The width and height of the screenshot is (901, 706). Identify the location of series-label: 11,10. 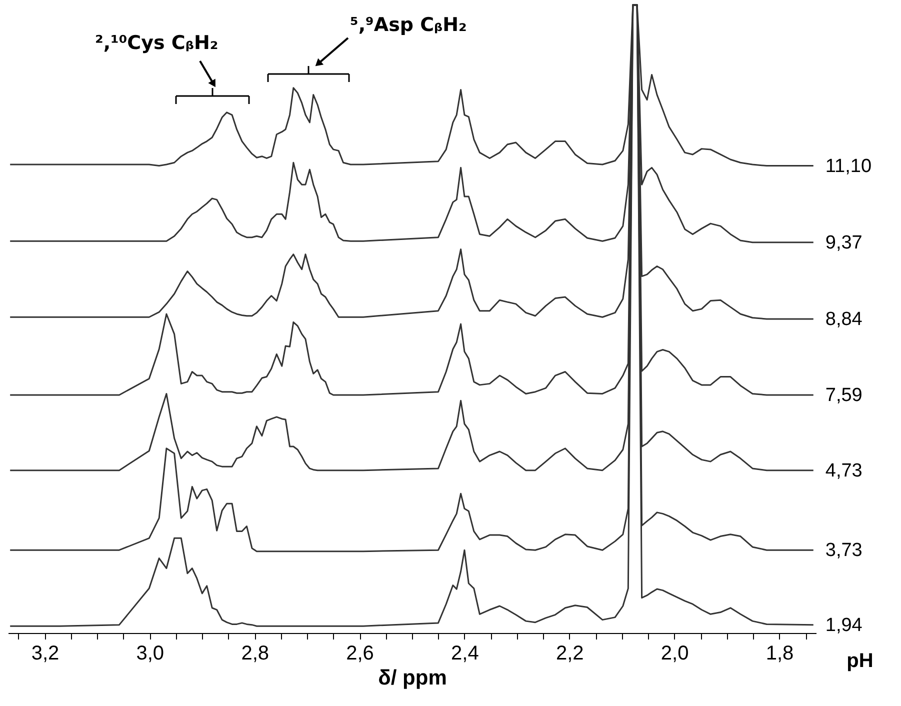
(848, 166).